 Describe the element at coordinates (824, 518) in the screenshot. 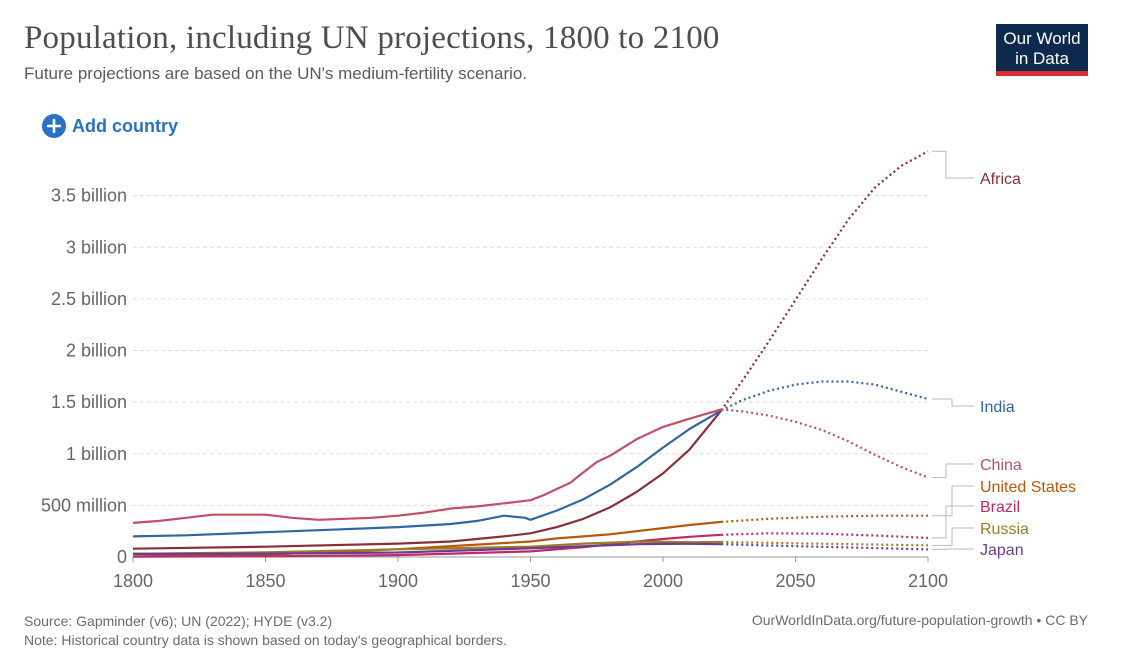

I see `series-projection-united-states` at that location.